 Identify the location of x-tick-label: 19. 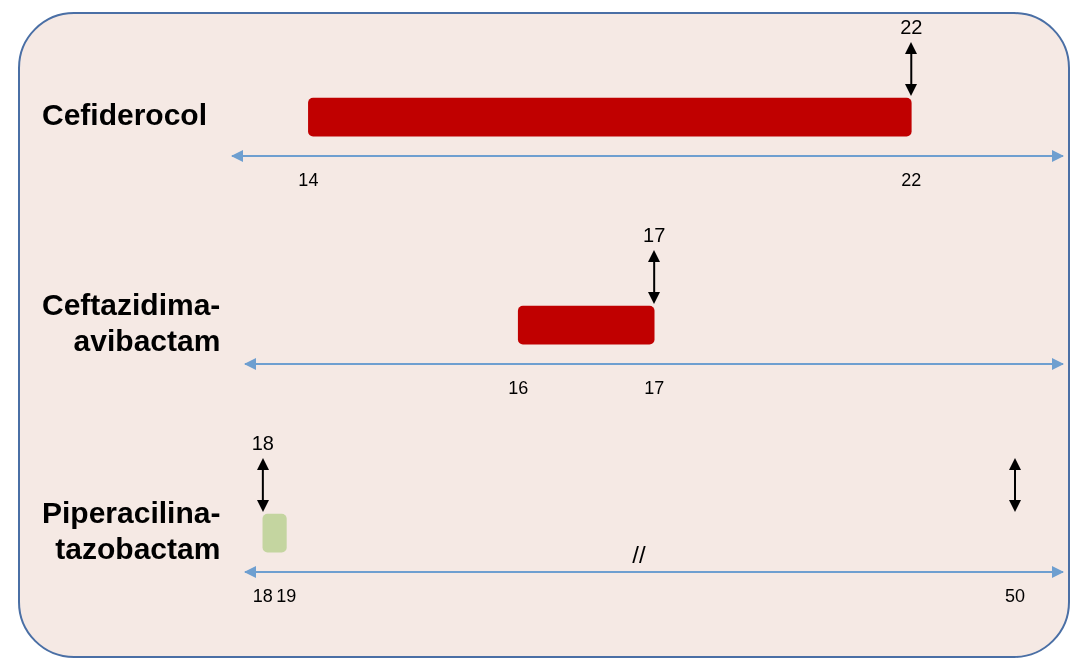
(286, 596).